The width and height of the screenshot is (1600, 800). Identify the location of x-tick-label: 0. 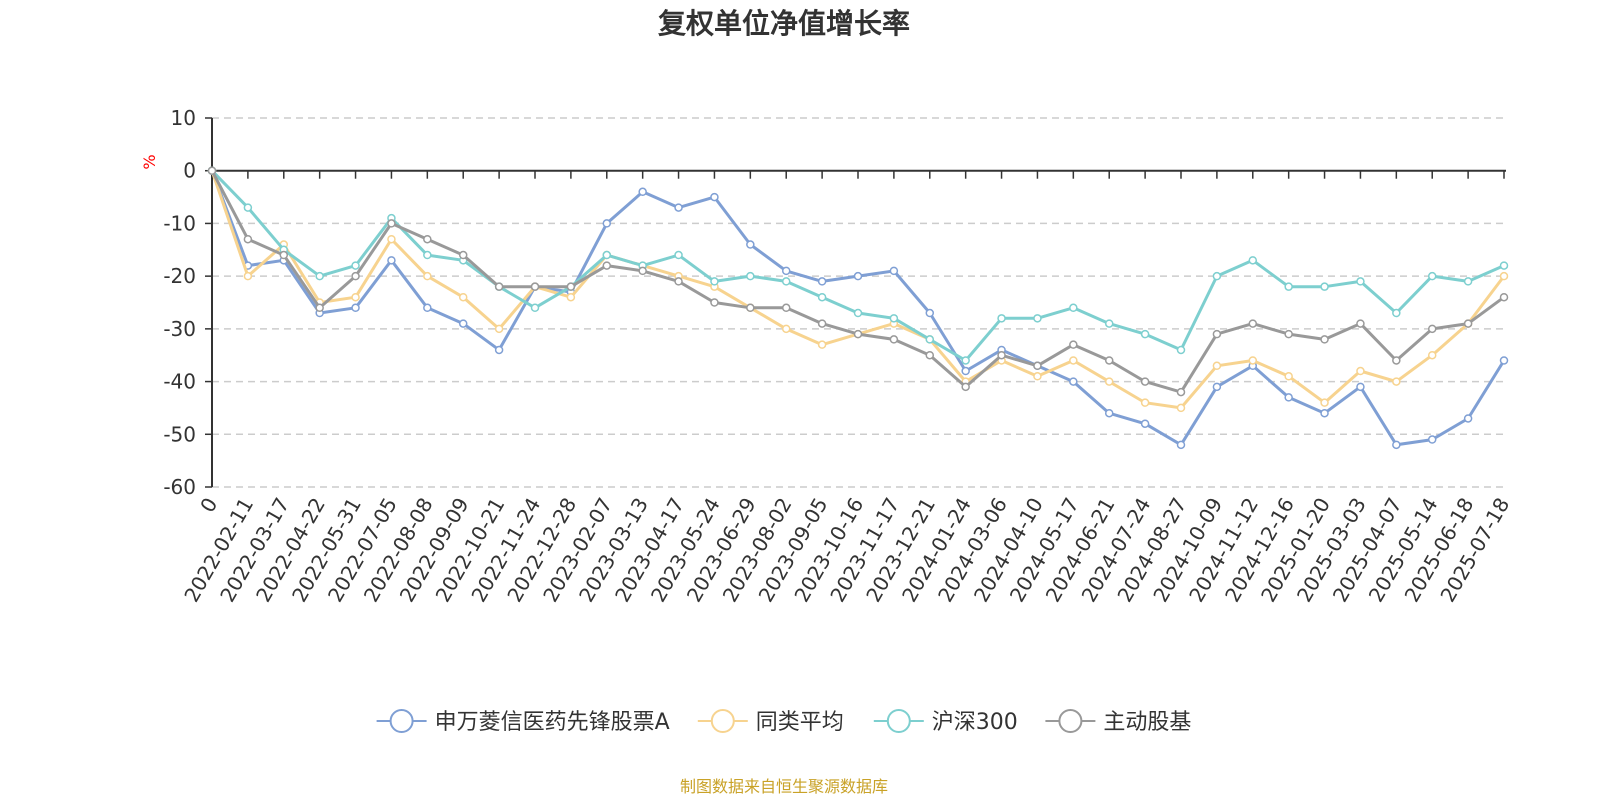
(208, 505).